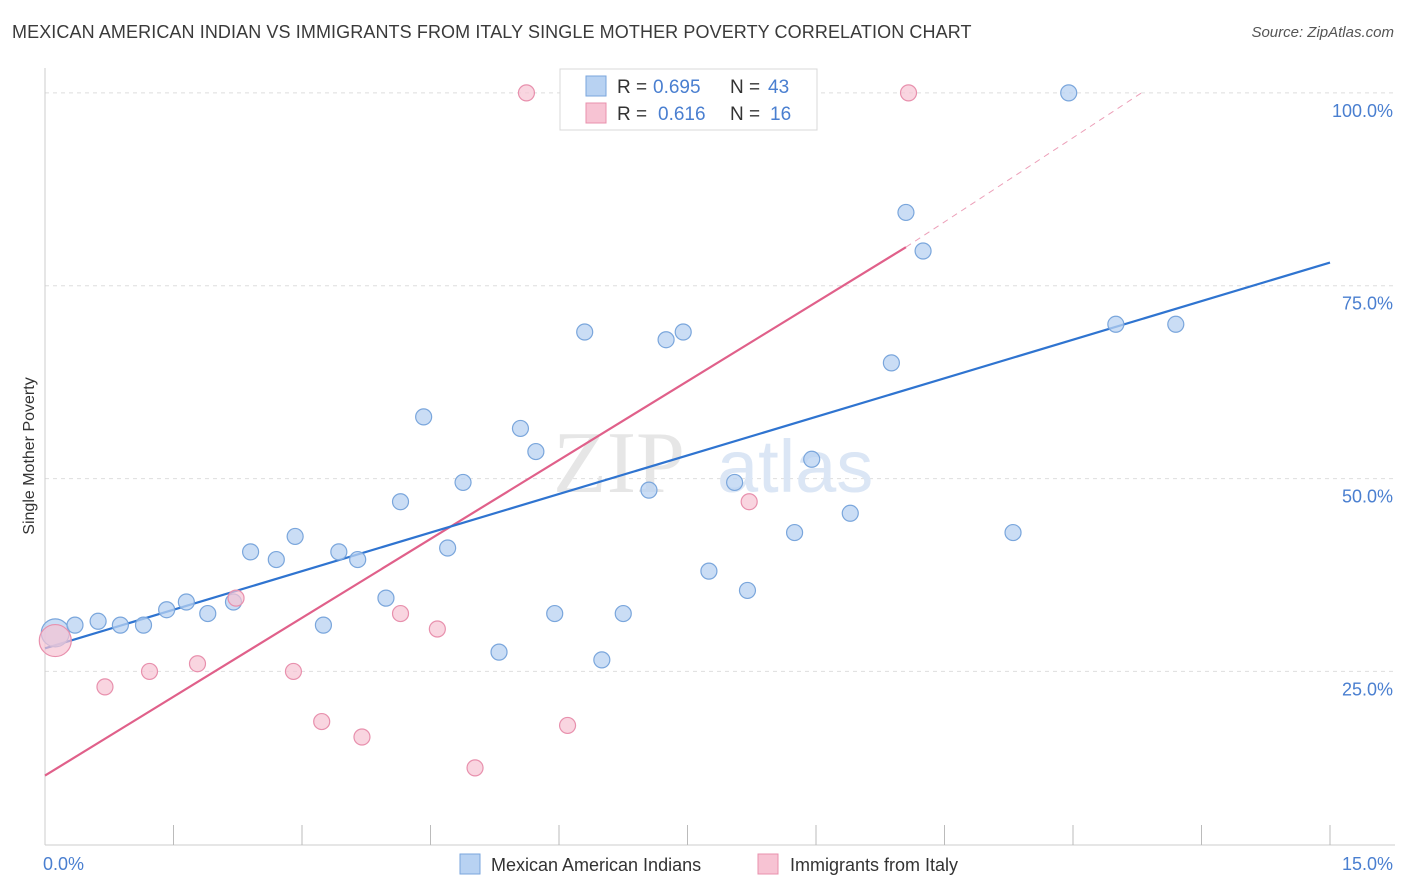 The width and height of the screenshot is (1406, 892). Describe the element at coordinates (29, 455) in the screenshot. I see `y-axis-label: Single Mother Poverty` at that location.